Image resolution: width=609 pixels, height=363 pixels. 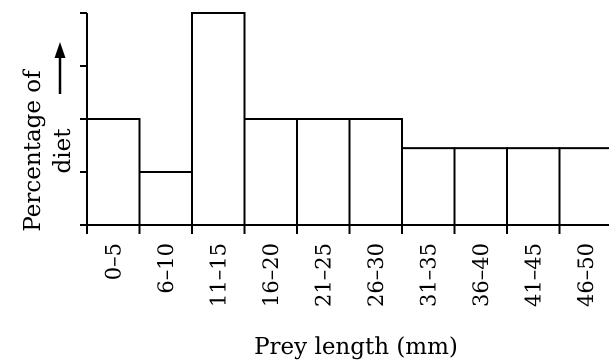 I want to click on x-tick-label-8: 36–40, so click(x=481, y=275).